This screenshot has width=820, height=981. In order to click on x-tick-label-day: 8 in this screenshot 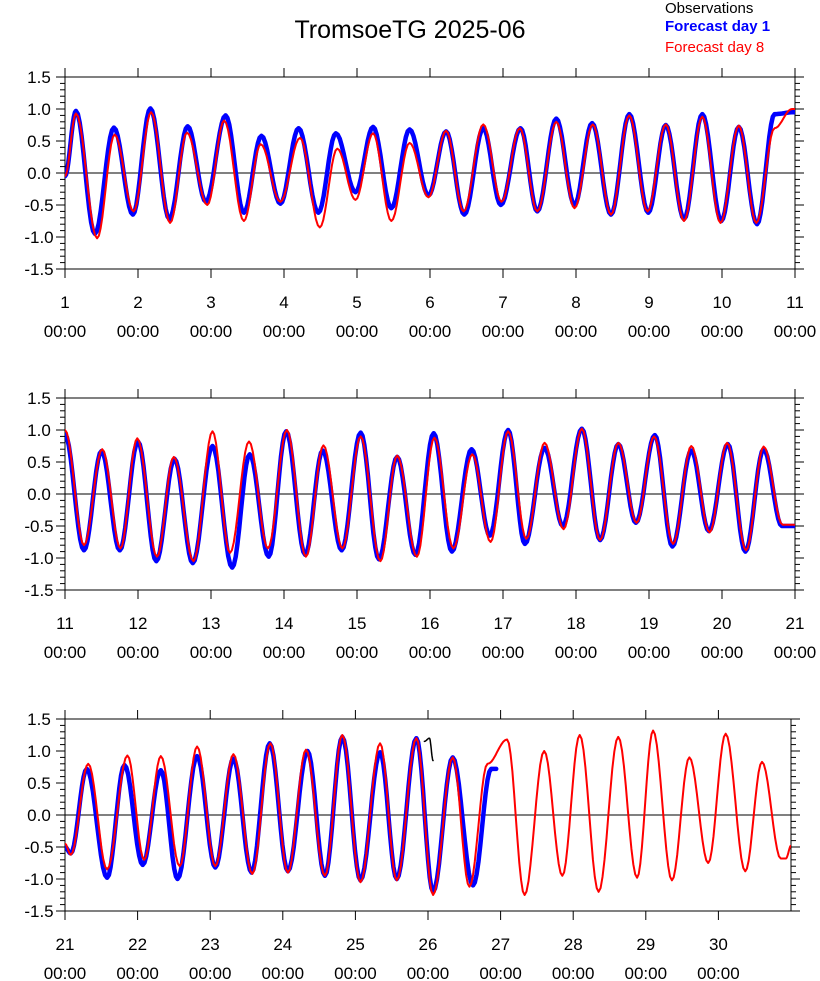, I will do `click(575, 302)`.